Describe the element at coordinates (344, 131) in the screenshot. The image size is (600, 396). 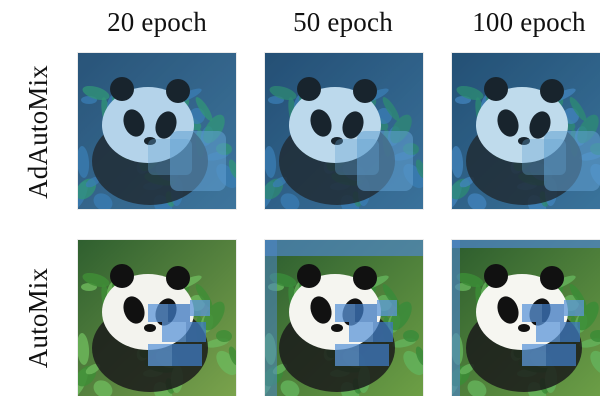
I see `panda-image-adautomix-50-epoch` at that location.